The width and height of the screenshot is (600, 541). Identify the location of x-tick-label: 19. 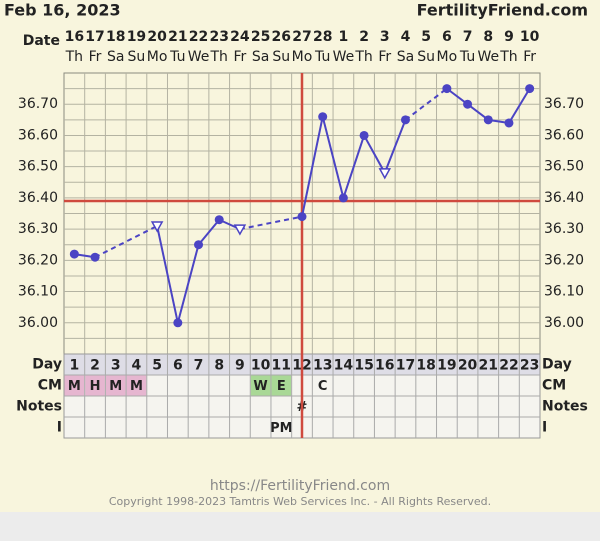
(446, 366).